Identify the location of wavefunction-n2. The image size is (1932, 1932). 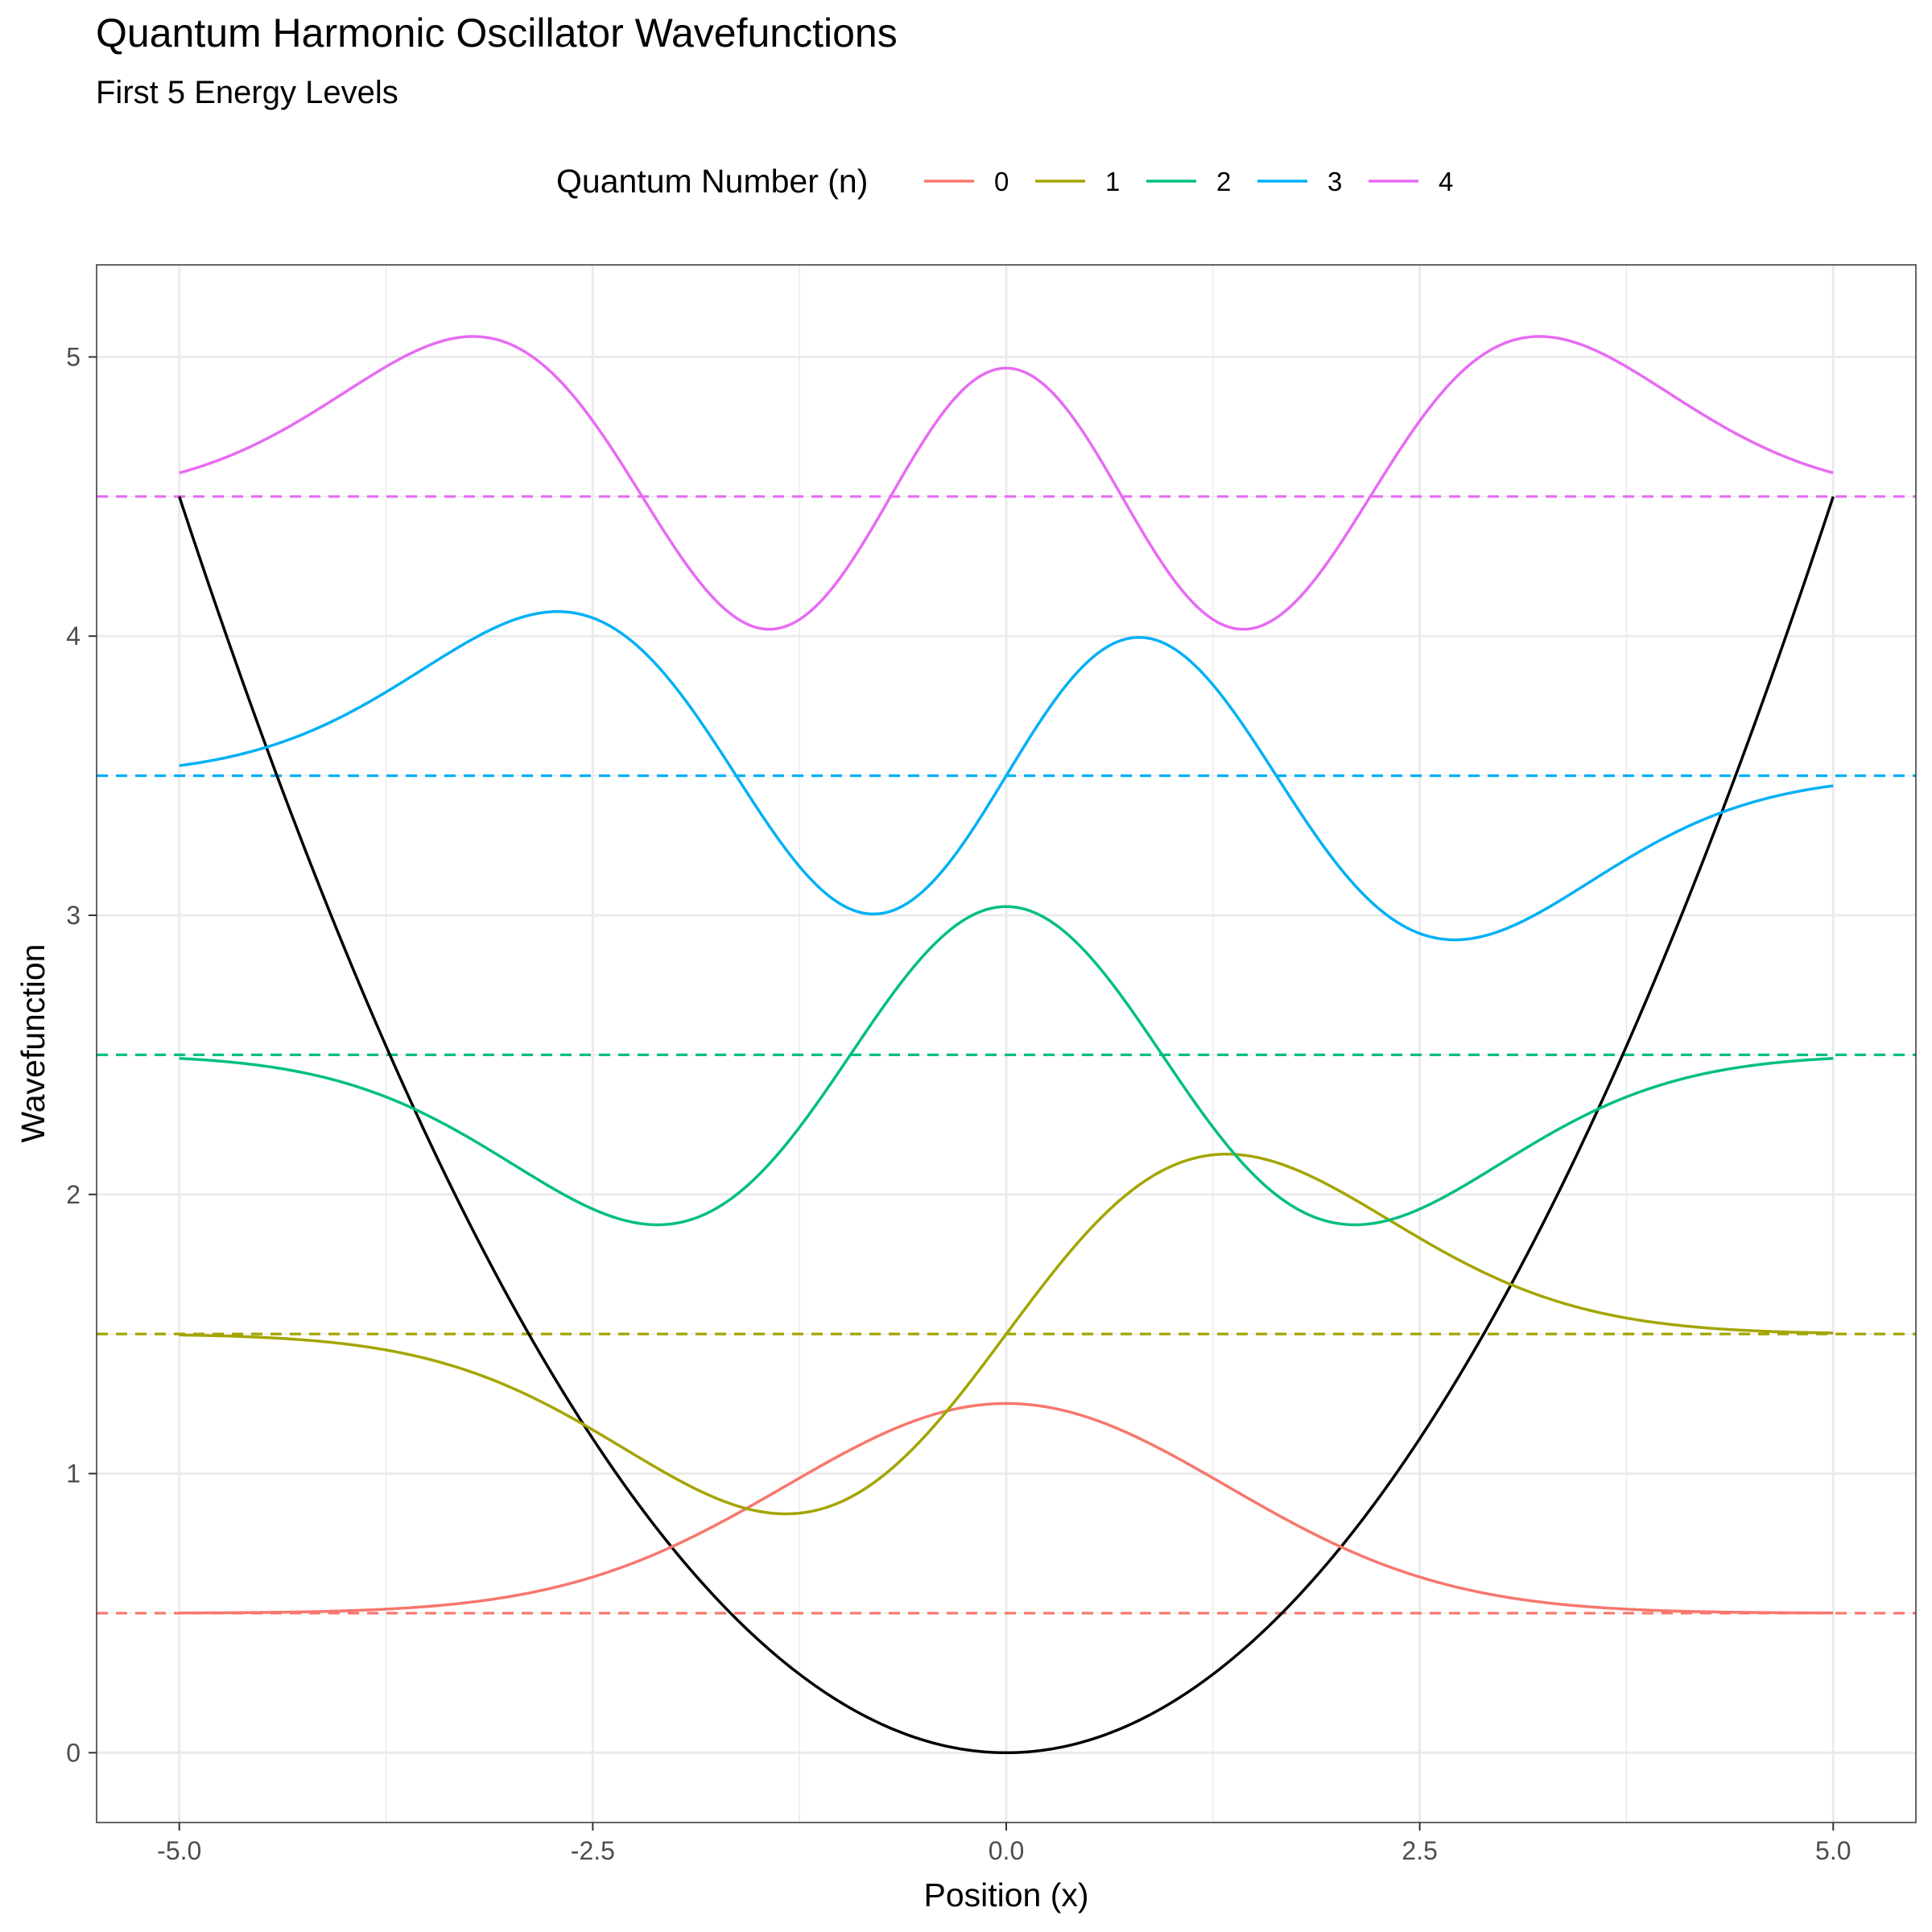
(1007, 1066).